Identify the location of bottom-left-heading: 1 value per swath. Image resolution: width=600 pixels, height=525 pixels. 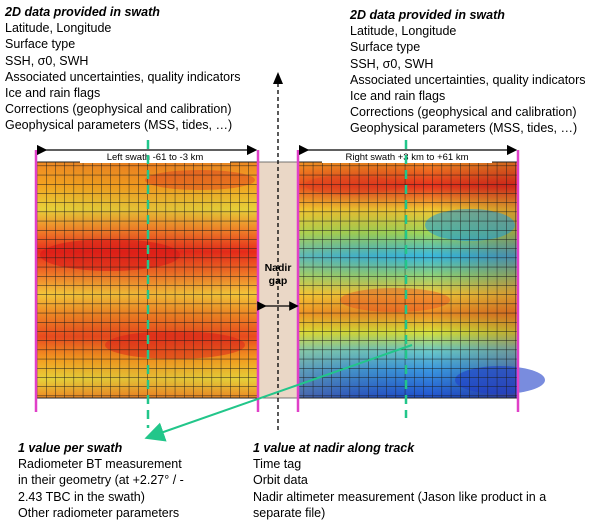
(70, 448).